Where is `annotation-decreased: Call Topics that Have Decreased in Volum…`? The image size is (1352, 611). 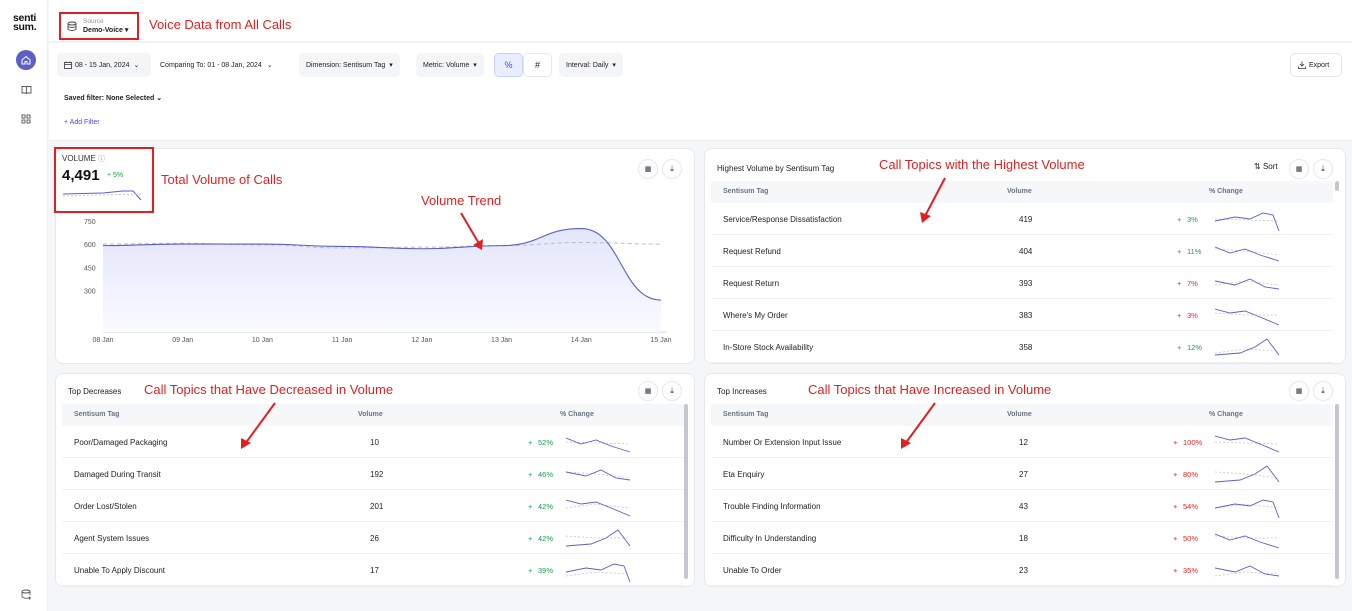 annotation-decreased: Call Topics that Have Decreased in Volum… is located at coordinates (269, 389).